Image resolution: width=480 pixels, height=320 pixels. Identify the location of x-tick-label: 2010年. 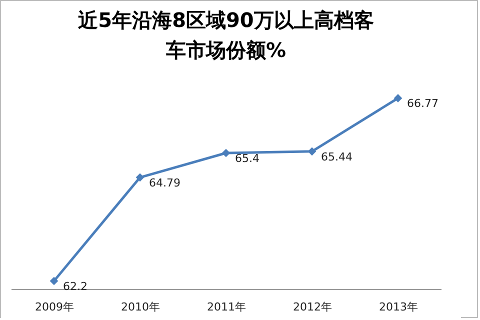
(140, 307).